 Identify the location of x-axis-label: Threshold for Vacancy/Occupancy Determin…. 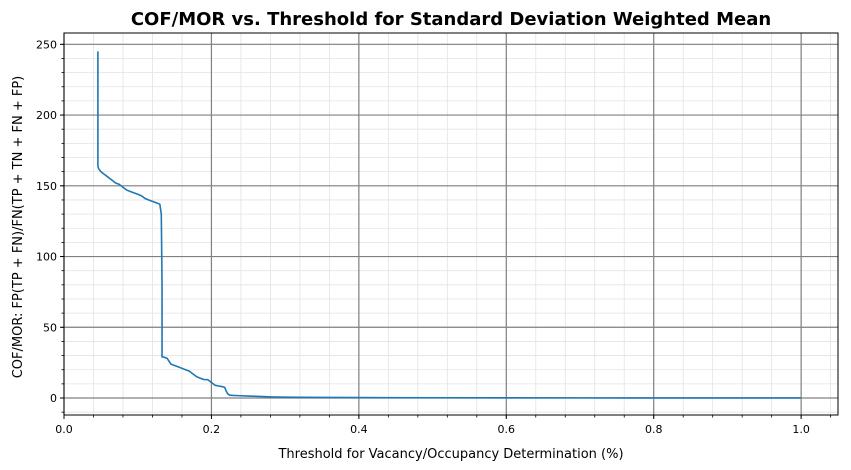
(450, 454).